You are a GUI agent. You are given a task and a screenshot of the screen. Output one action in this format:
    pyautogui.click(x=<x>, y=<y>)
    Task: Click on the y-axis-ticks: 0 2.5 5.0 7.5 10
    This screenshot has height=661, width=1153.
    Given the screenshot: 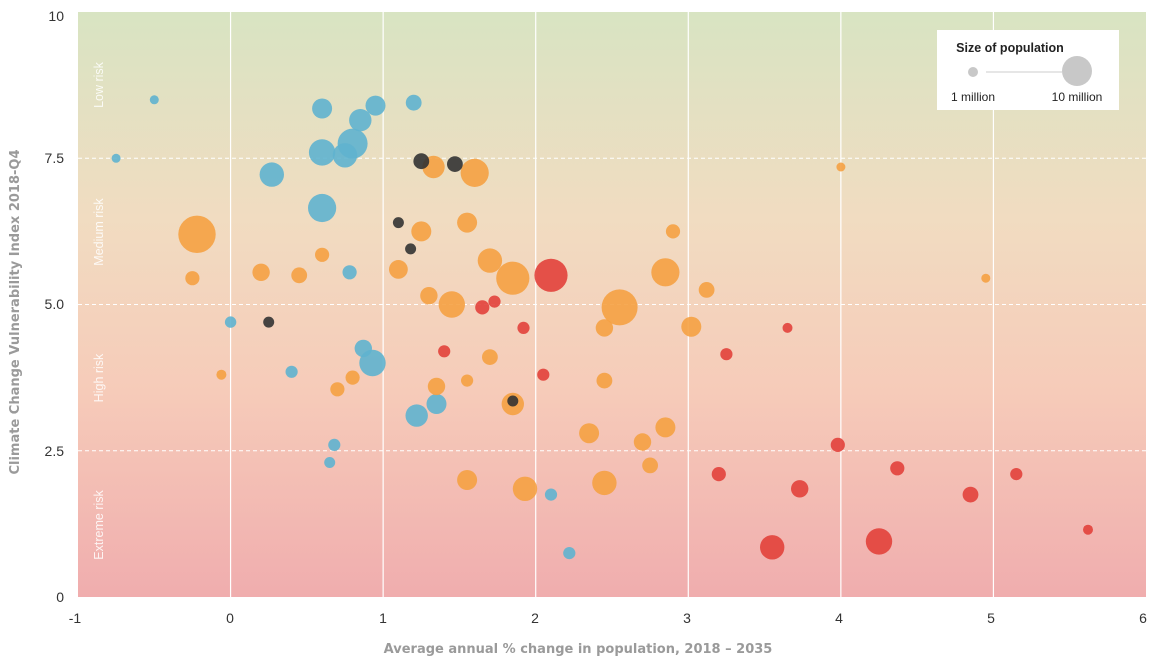 What is the action you would take?
    pyautogui.click(x=55, y=306)
    